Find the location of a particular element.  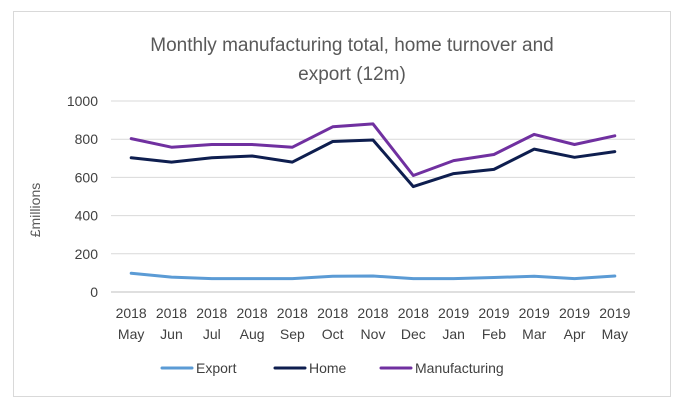

x-tick-month: Feb is located at coordinates (494, 334).